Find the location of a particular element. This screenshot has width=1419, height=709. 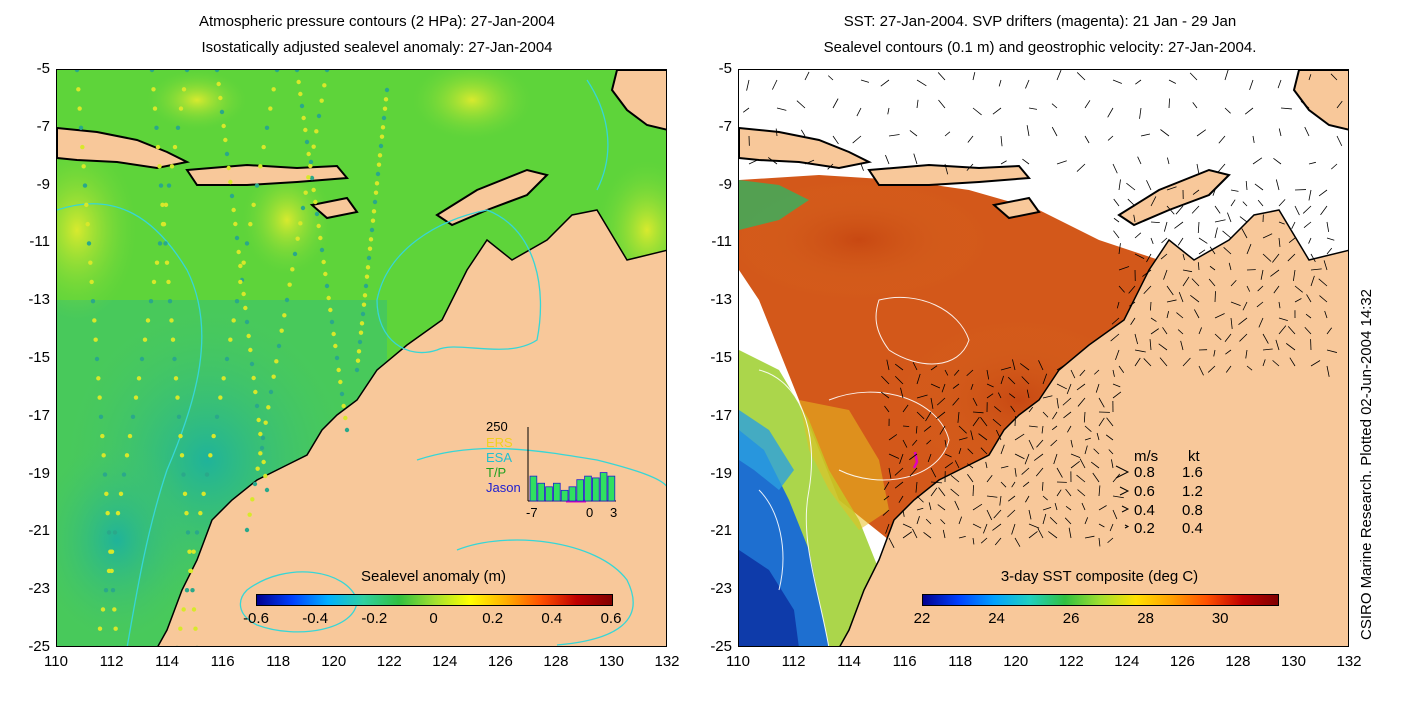

left-x-tick-label: 118 is located at coordinates (278, 661).